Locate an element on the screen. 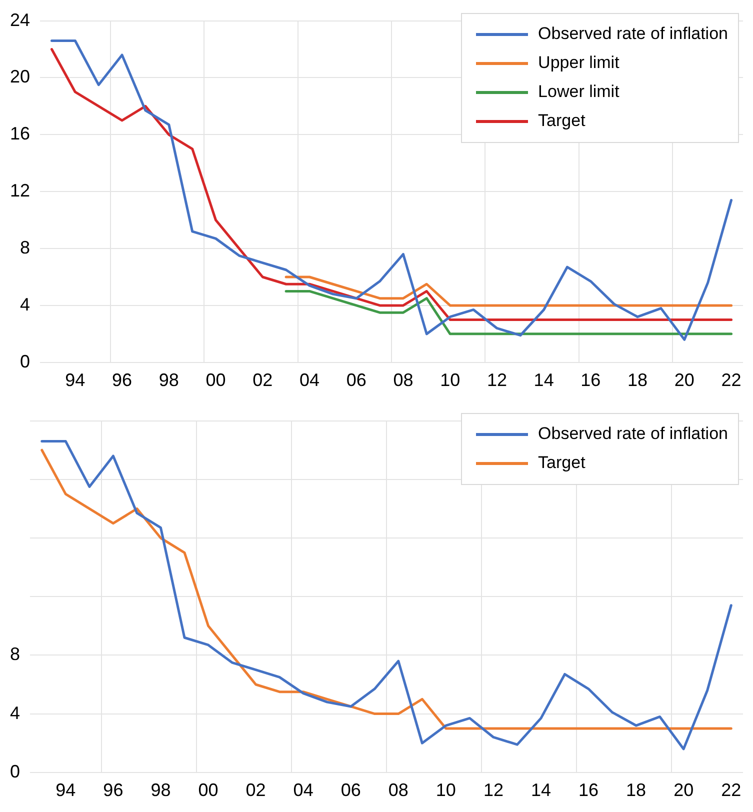  legend-label: Upper limit is located at coordinates (579, 63).